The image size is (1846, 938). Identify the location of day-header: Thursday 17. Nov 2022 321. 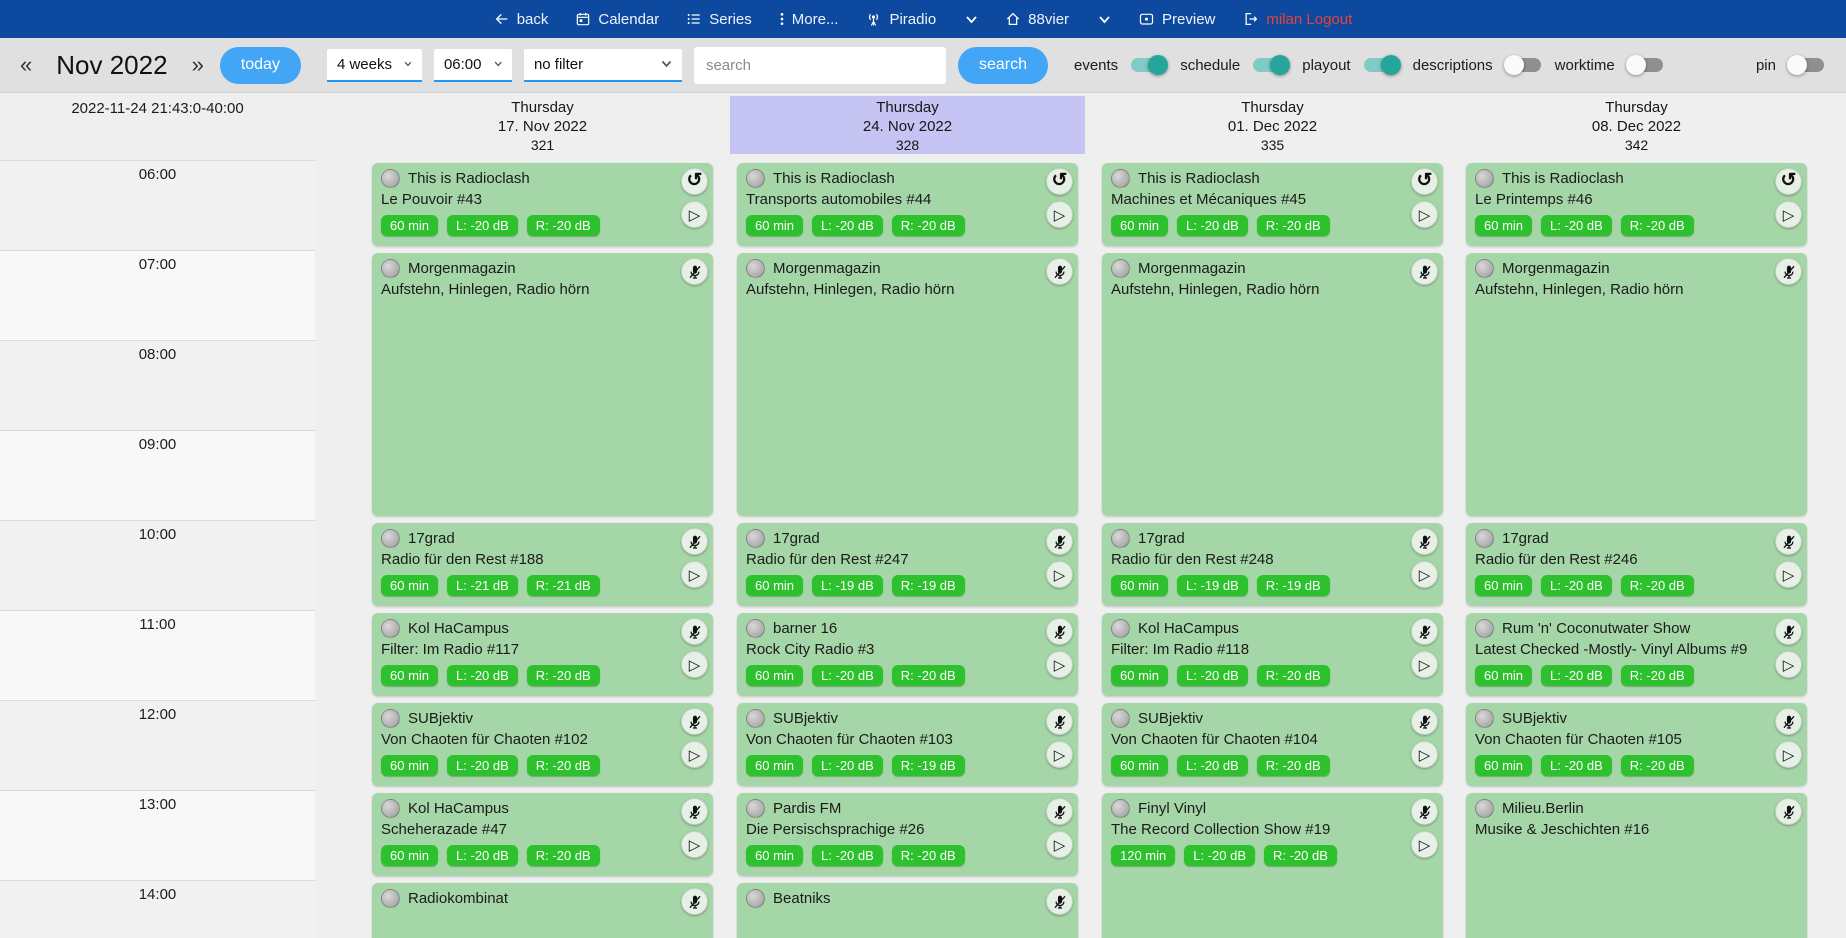
(542, 125).